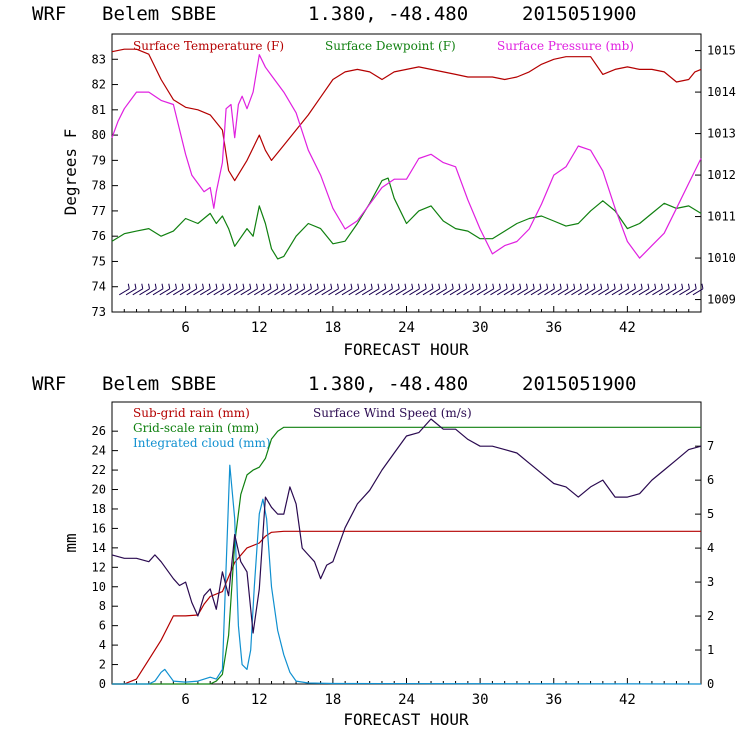 This screenshot has width=740, height=740. Describe the element at coordinates (553, 328) in the screenshot. I see `x-tick-label: 36` at that location.